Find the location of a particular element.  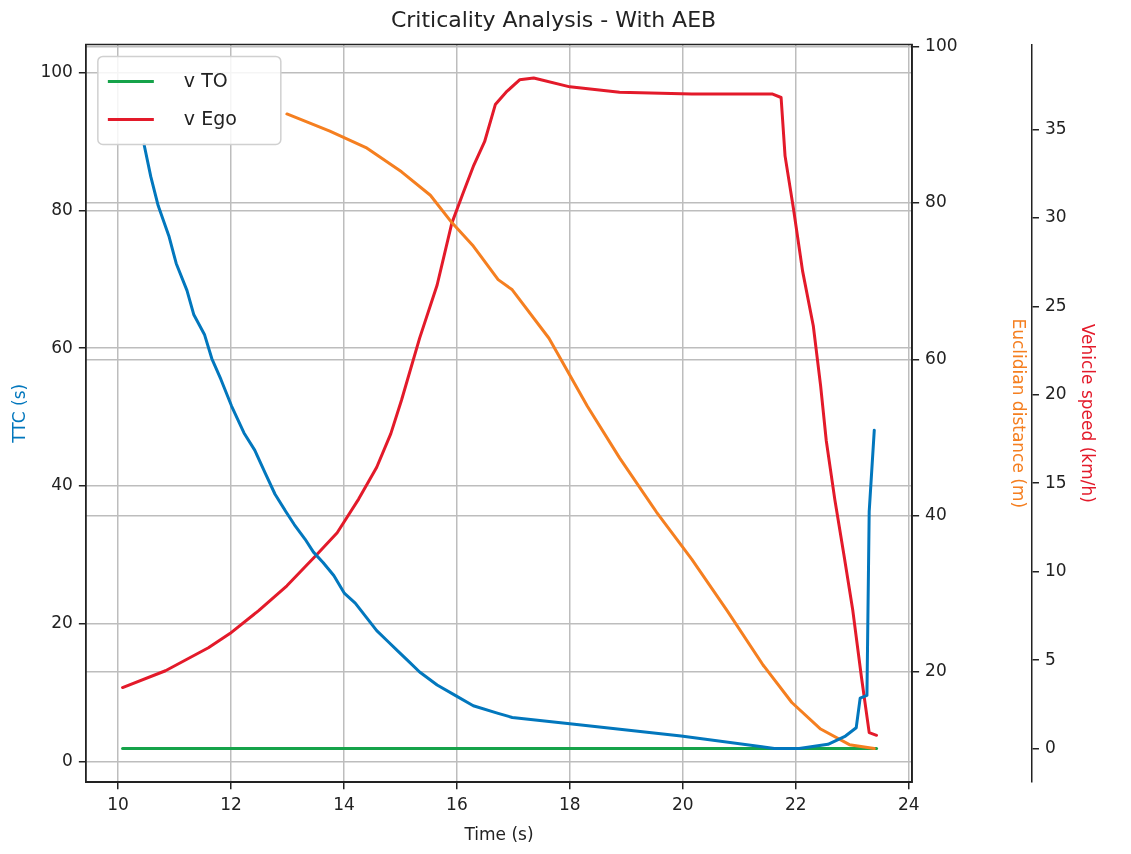

y3-tick-label: 0 is located at coordinates (1050, 747).